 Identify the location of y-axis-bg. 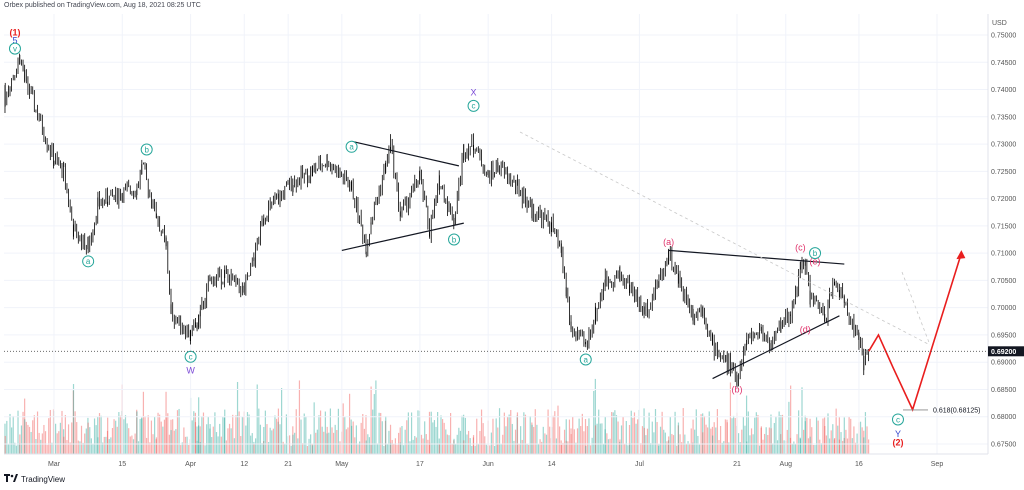
(1006, 234).